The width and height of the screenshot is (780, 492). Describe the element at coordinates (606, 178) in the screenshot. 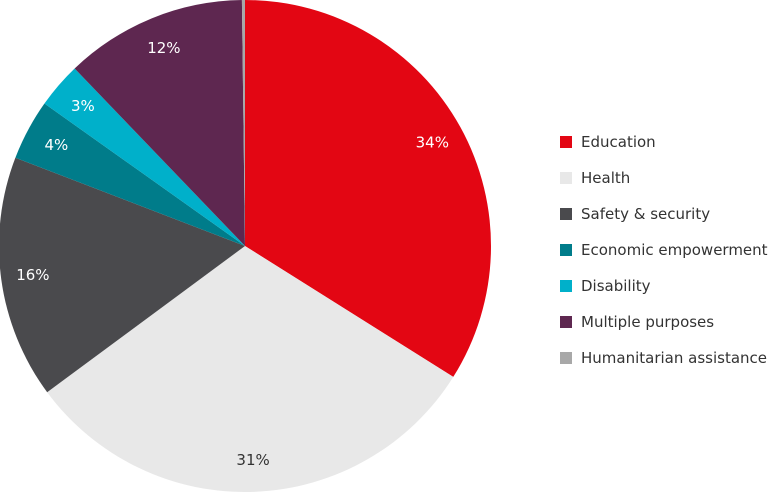

I see `legend-label: Health` at that location.